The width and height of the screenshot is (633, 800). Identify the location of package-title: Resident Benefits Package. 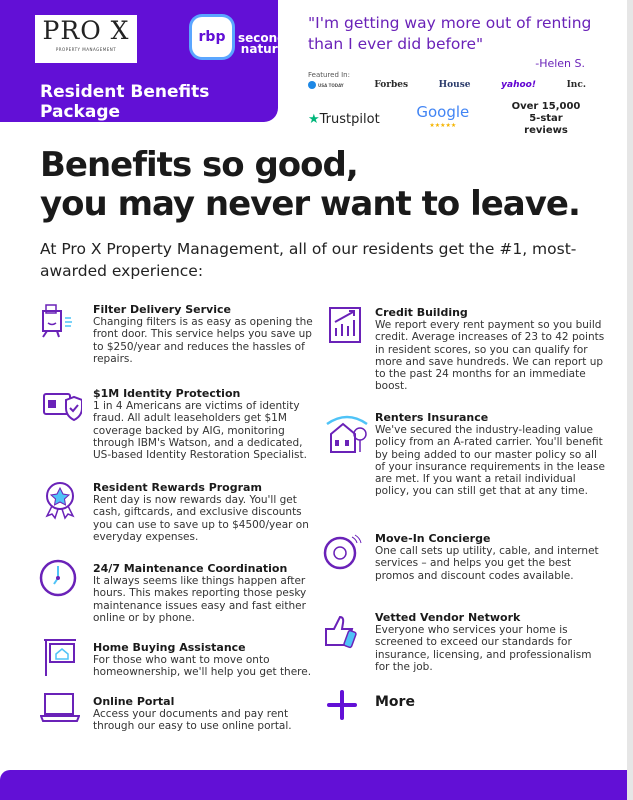
(125, 102).